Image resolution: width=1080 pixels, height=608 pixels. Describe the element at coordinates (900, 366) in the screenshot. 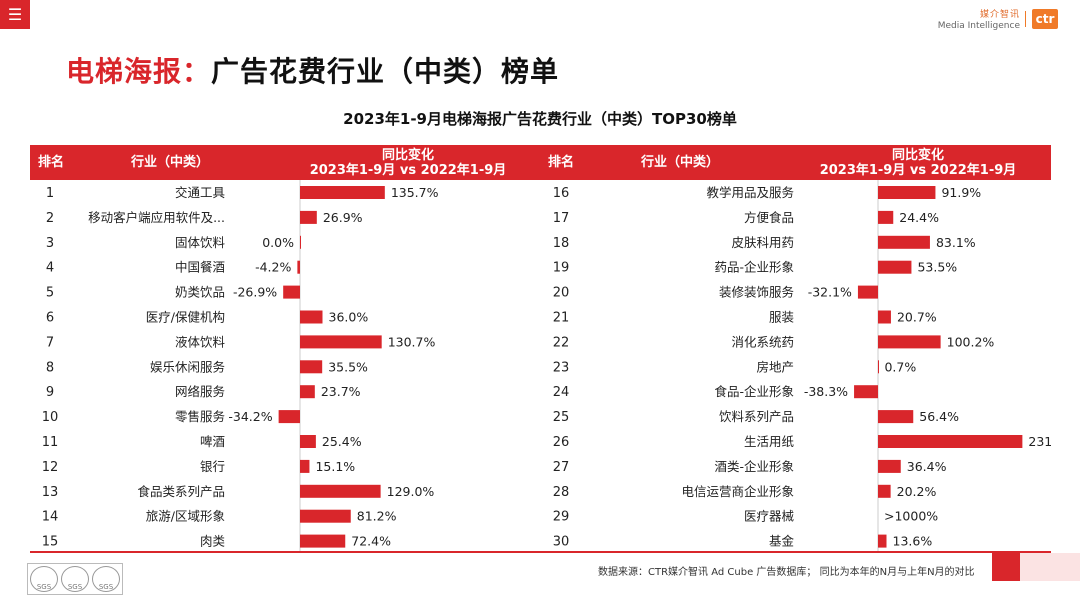

I see `data-label: 0.7%` at that location.